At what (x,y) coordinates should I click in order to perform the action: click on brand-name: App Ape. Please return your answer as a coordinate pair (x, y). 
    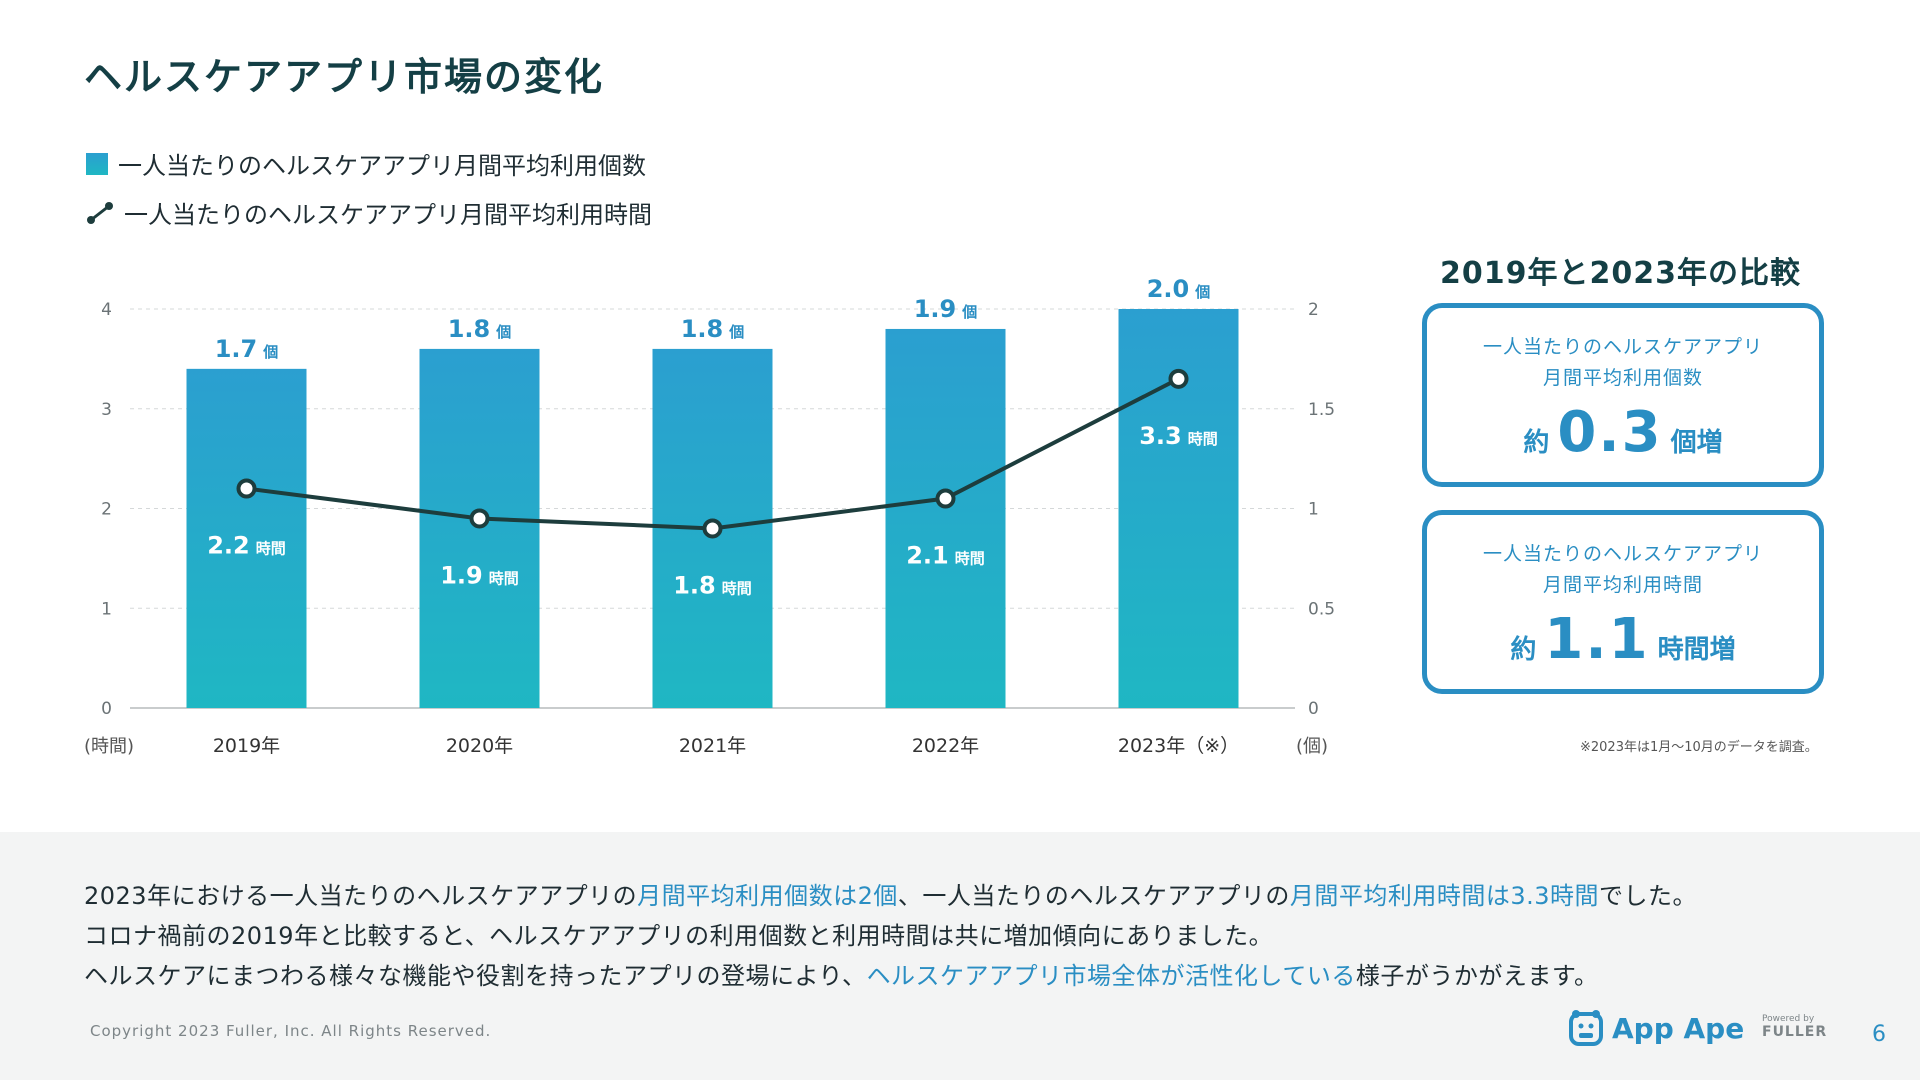
    Looking at the image, I should click on (1678, 1028).